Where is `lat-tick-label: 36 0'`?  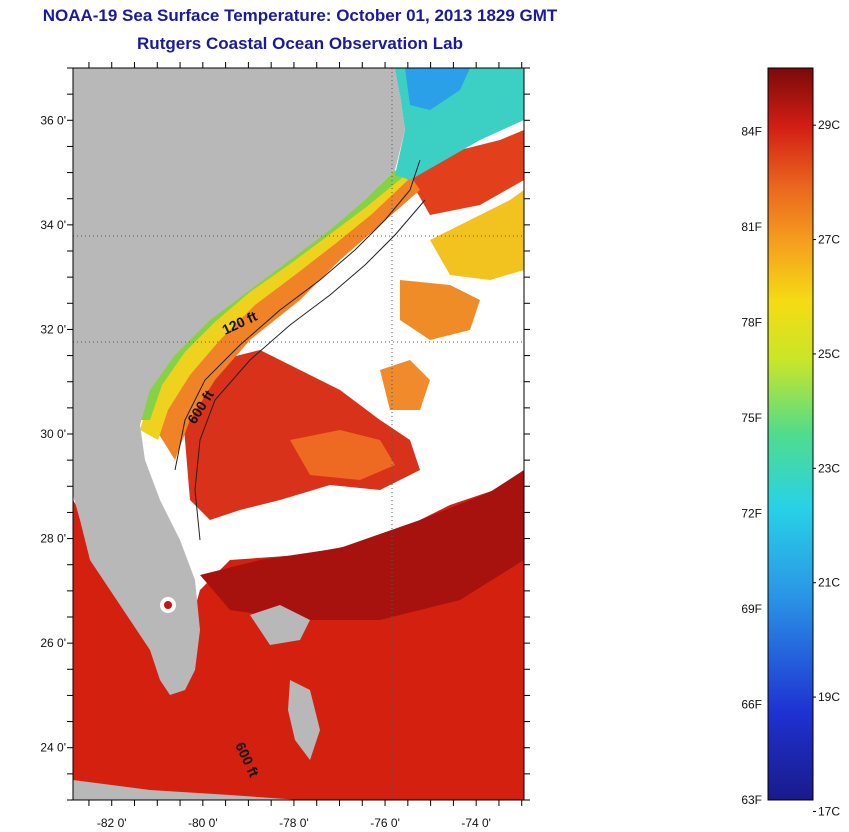 lat-tick-label: 36 0' is located at coordinates (53, 120).